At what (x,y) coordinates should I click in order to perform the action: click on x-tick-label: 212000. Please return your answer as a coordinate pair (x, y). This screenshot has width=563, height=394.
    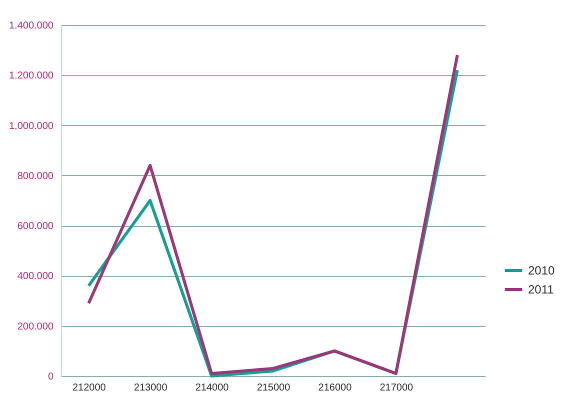
    Looking at the image, I should click on (89, 388).